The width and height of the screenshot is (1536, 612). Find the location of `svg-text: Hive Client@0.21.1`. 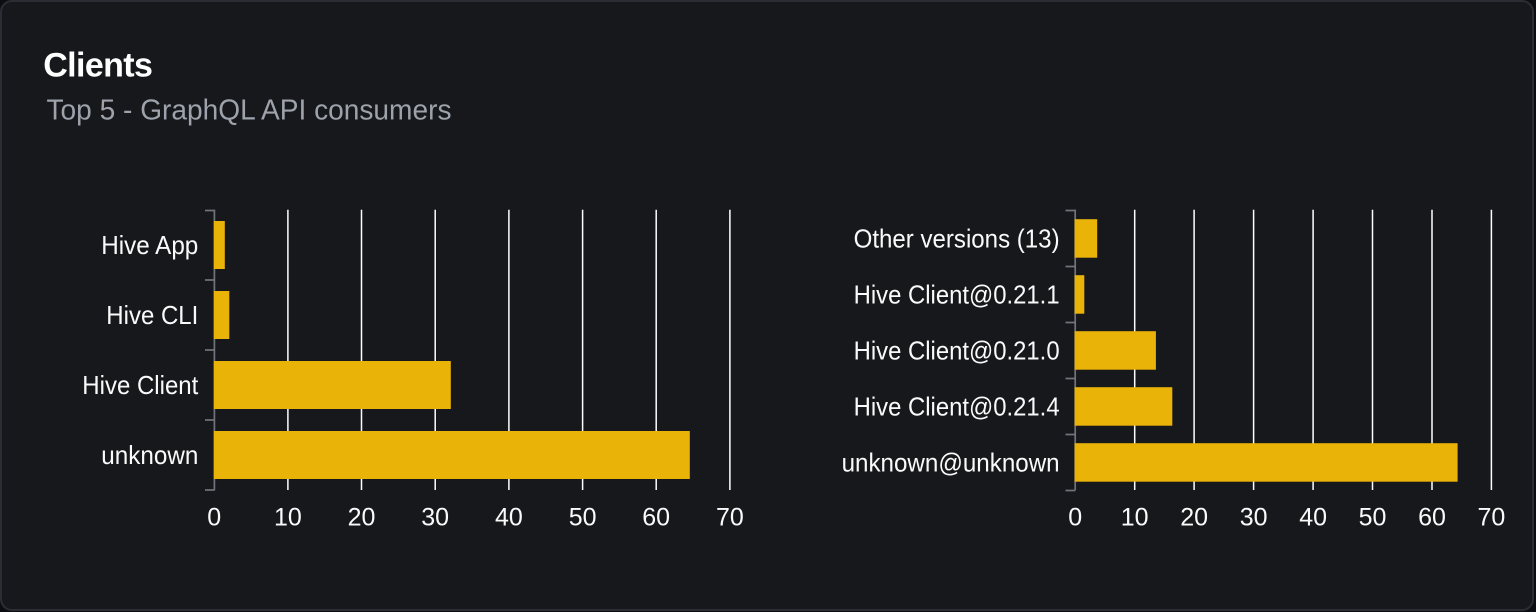

svg-text: Hive Client@0.21.1 is located at coordinates (957, 295).